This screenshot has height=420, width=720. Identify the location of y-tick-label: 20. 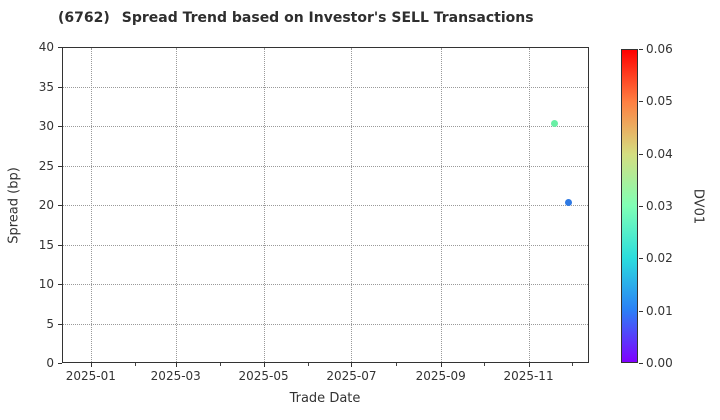
(46, 205).